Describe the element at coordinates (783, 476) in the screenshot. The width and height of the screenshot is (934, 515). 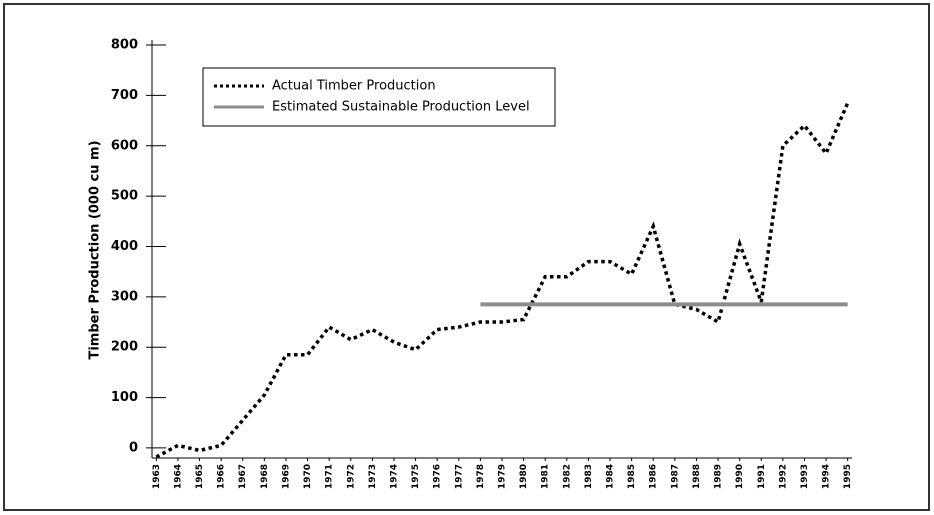
I see `x-tick-label: 1992` at that location.